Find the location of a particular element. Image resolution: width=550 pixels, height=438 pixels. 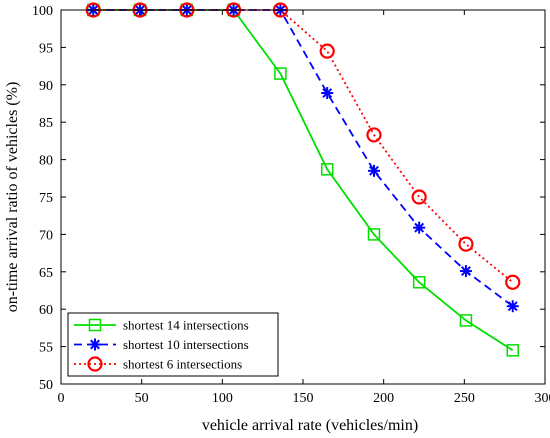

y-tick-label: 85 is located at coordinates (46, 123).